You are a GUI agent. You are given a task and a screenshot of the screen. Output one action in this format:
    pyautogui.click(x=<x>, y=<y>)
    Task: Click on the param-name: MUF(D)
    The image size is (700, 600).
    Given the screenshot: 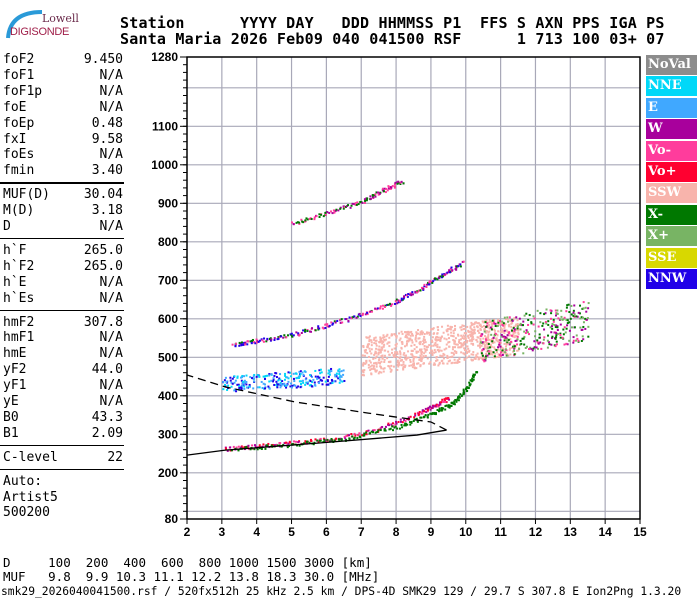 What is the action you would take?
    pyautogui.click(x=26, y=195)
    